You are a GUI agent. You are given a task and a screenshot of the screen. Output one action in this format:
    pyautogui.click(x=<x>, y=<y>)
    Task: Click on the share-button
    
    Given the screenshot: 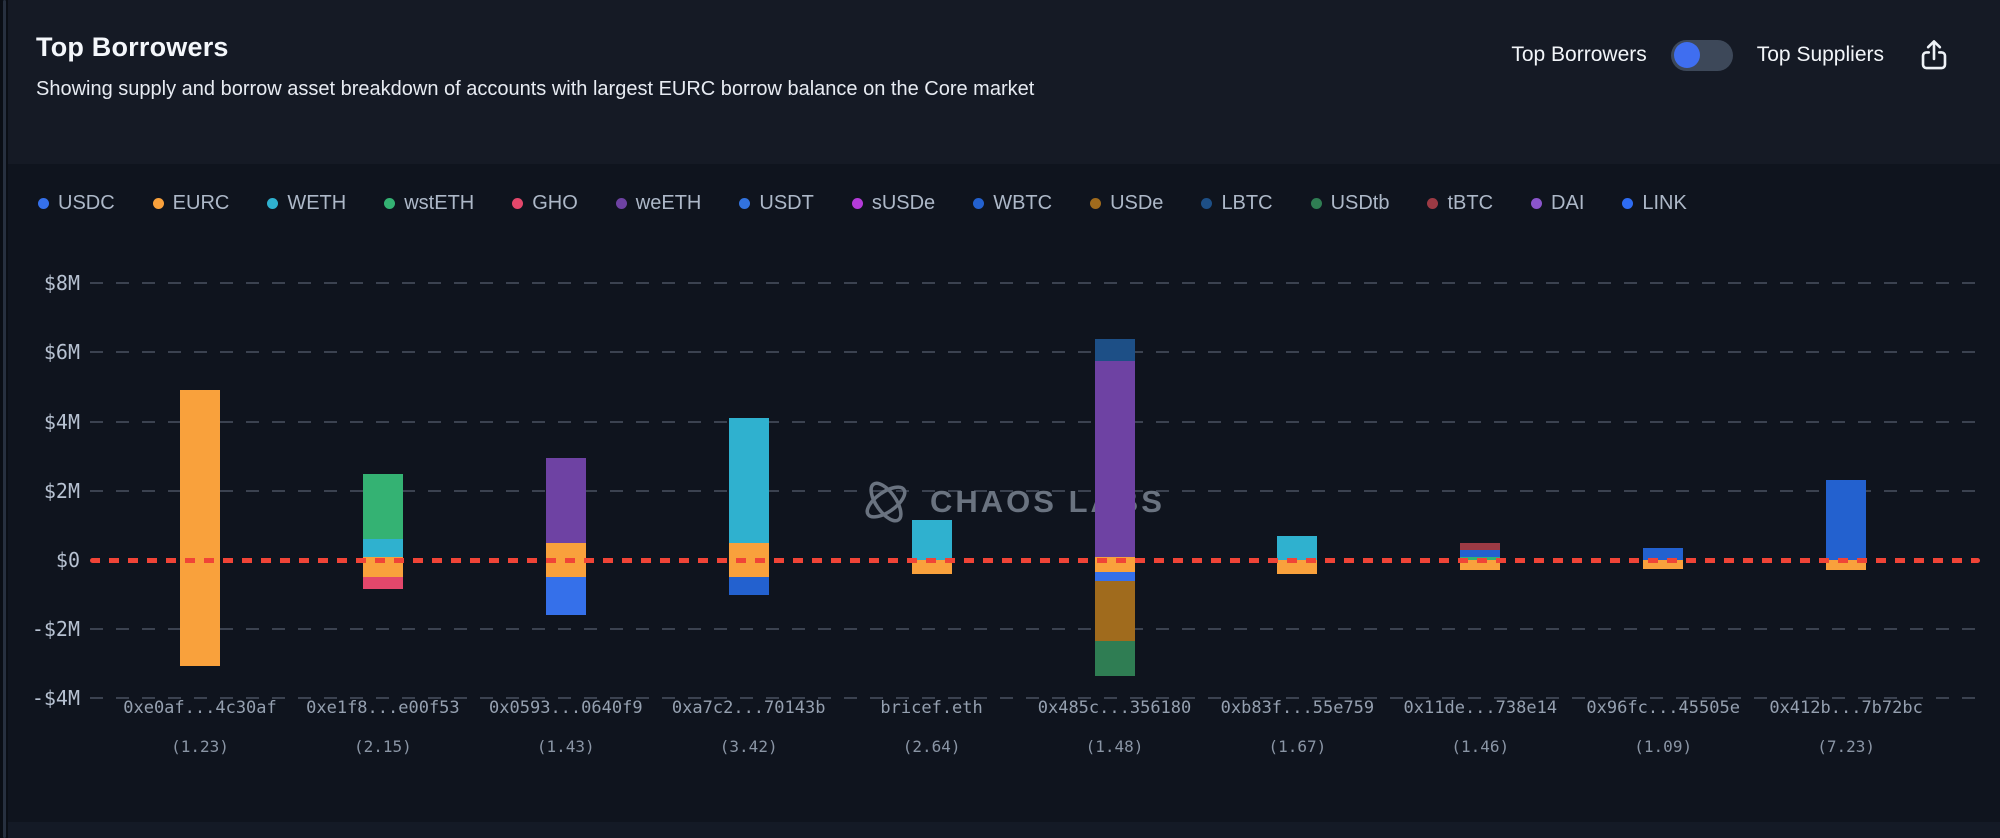 What is the action you would take?
    pyautogui.click(x=1934, y=55)
    